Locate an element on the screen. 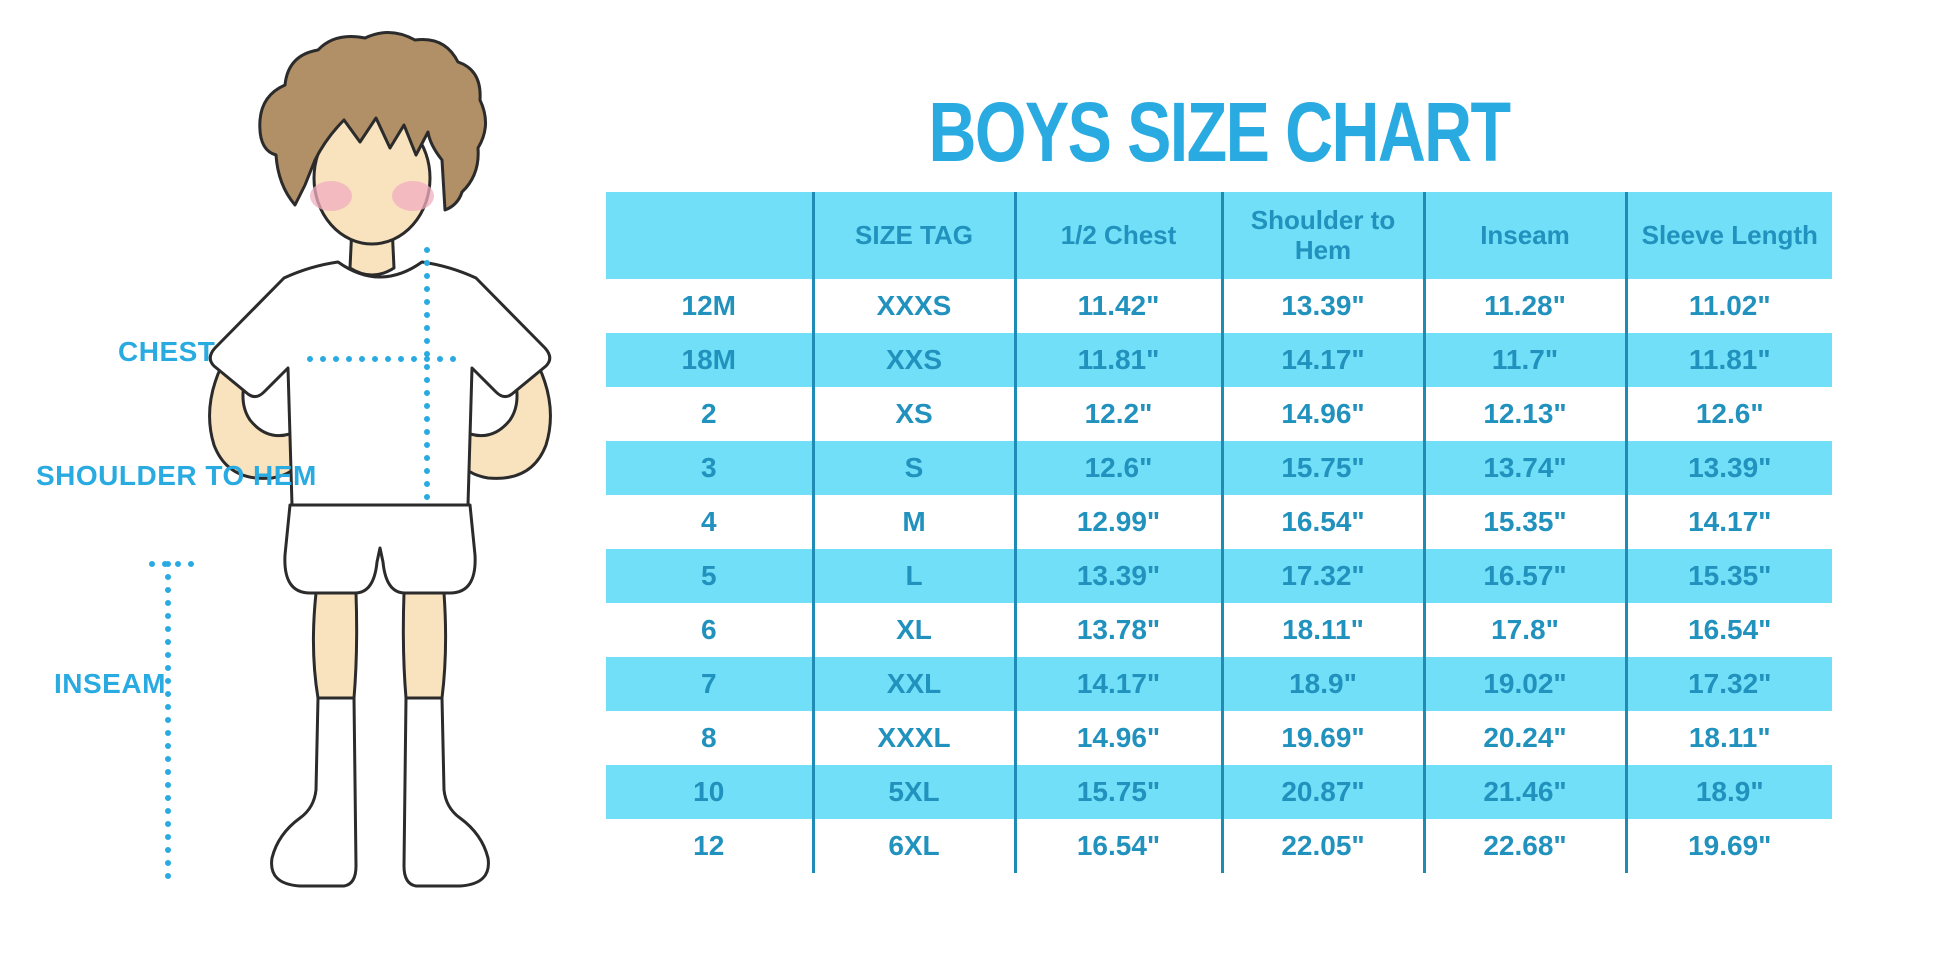 The width and height of the screenshot is (1946, 973). chest-label: CHEST is located at coordinates (167, 351).